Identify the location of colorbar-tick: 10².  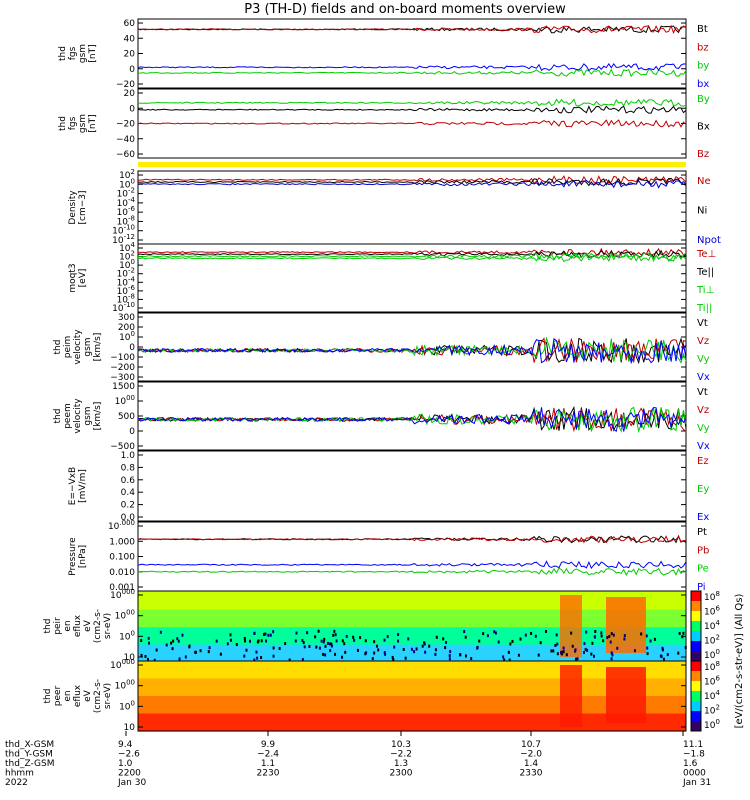
(712, 640).